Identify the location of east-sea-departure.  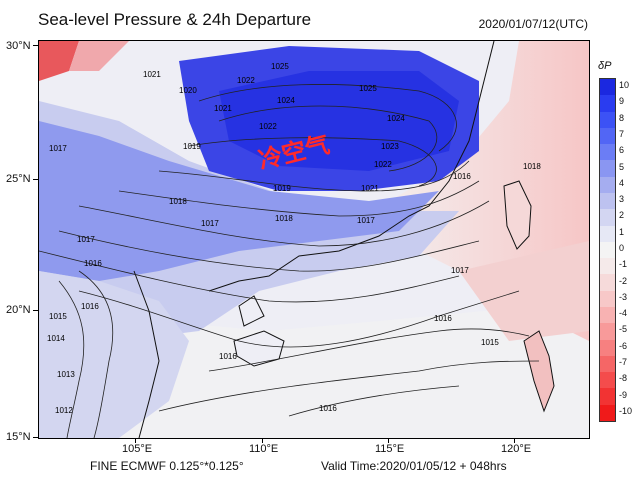
(524, 291).